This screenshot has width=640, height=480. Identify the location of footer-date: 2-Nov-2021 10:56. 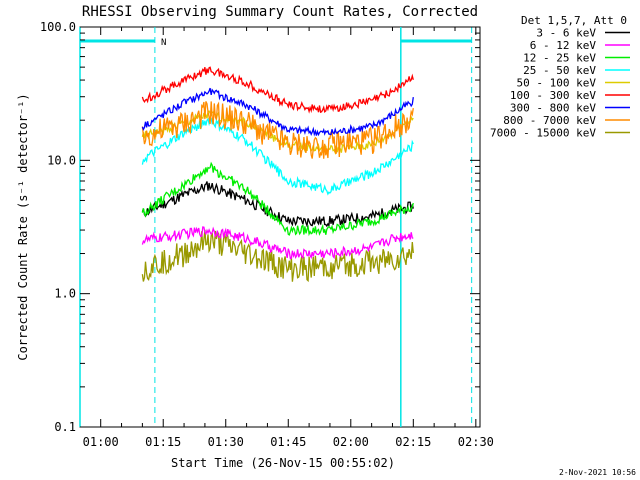
(597, 472).